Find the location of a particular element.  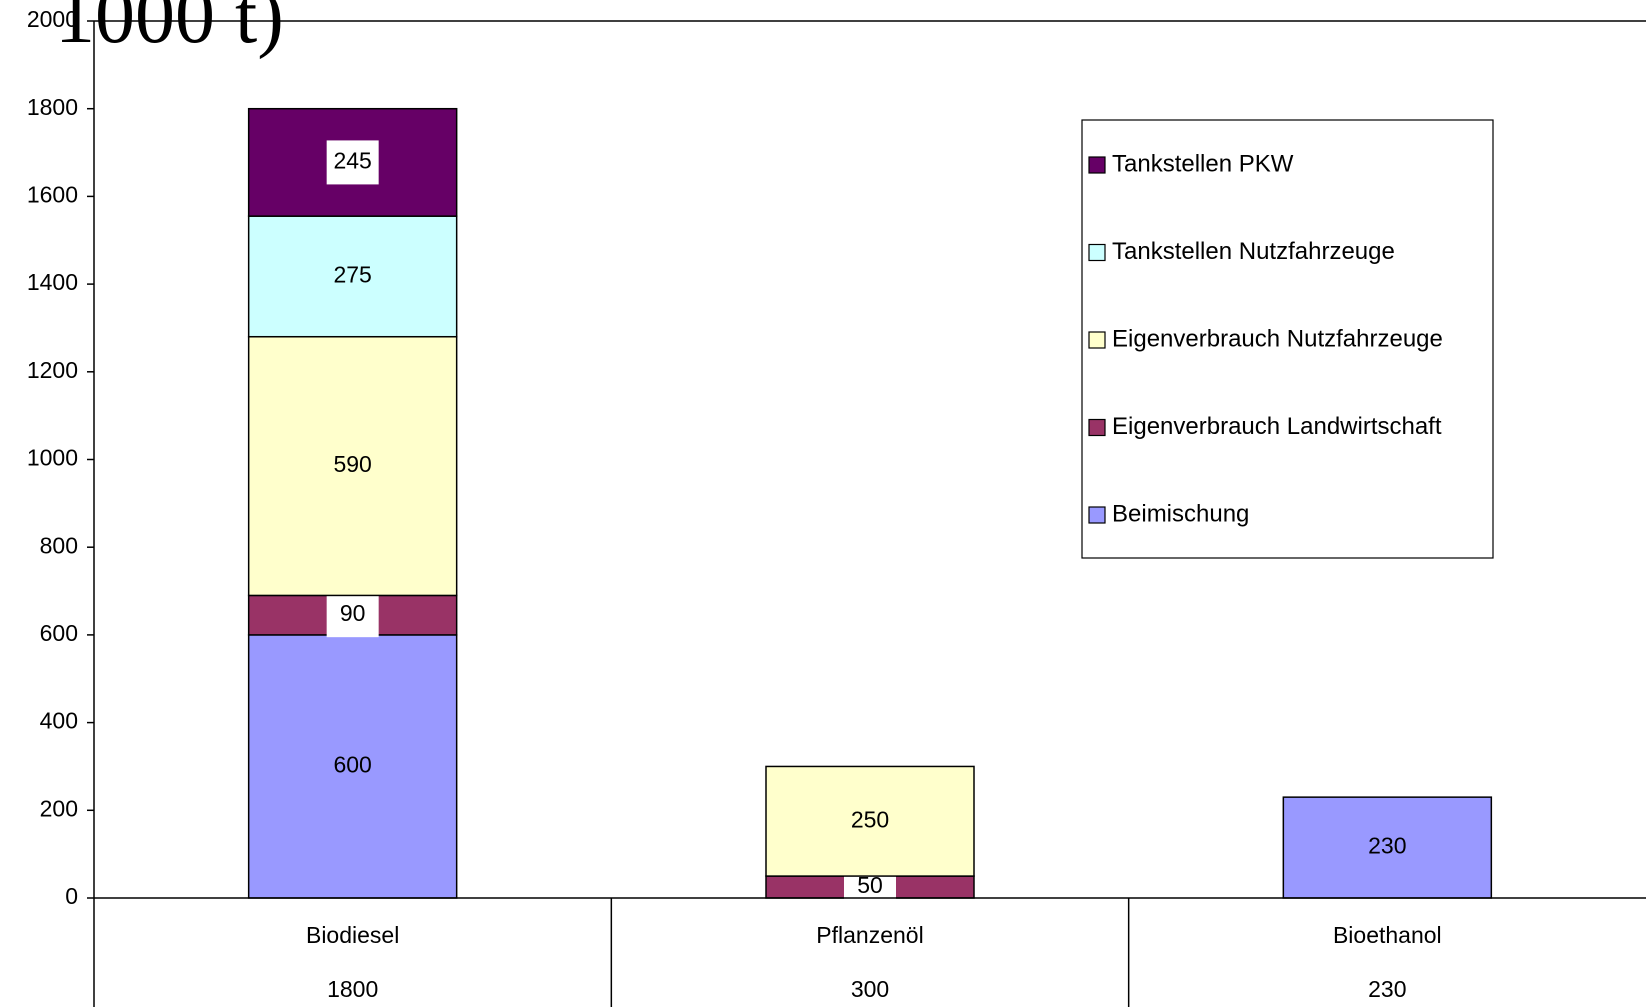

data-label: 275 is located at coordinates (352, 275).